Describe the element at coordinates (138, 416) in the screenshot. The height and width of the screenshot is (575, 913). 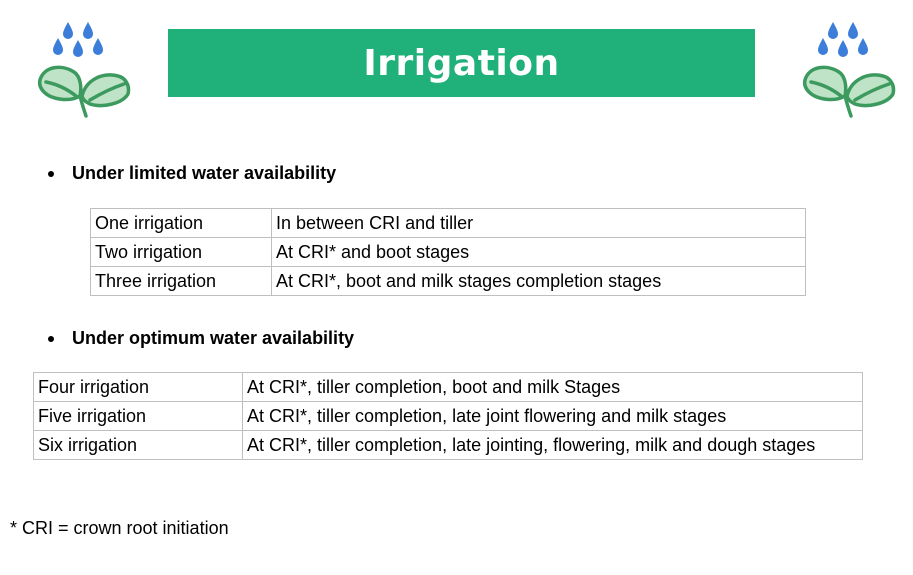
I see `irrigation-count-cell: Five irrigation` at that location.